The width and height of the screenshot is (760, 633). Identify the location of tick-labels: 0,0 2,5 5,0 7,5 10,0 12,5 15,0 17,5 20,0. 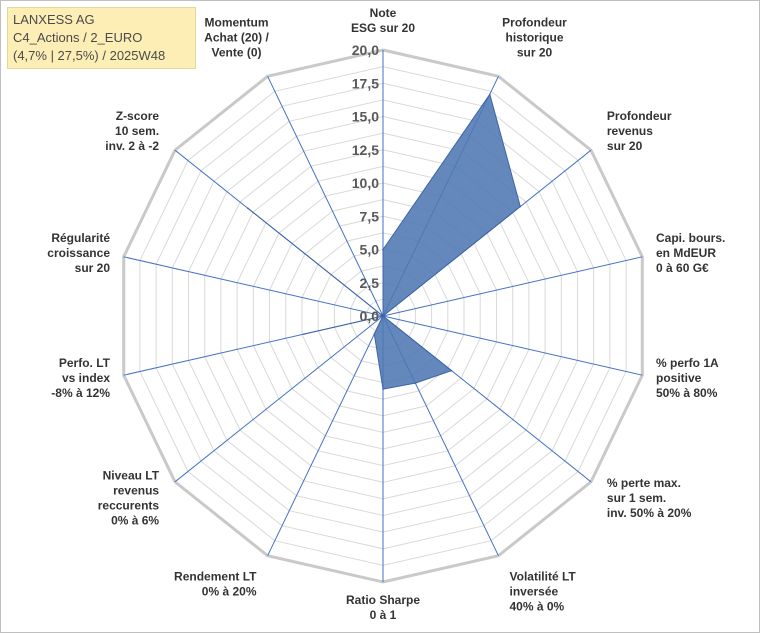
(365, 183).